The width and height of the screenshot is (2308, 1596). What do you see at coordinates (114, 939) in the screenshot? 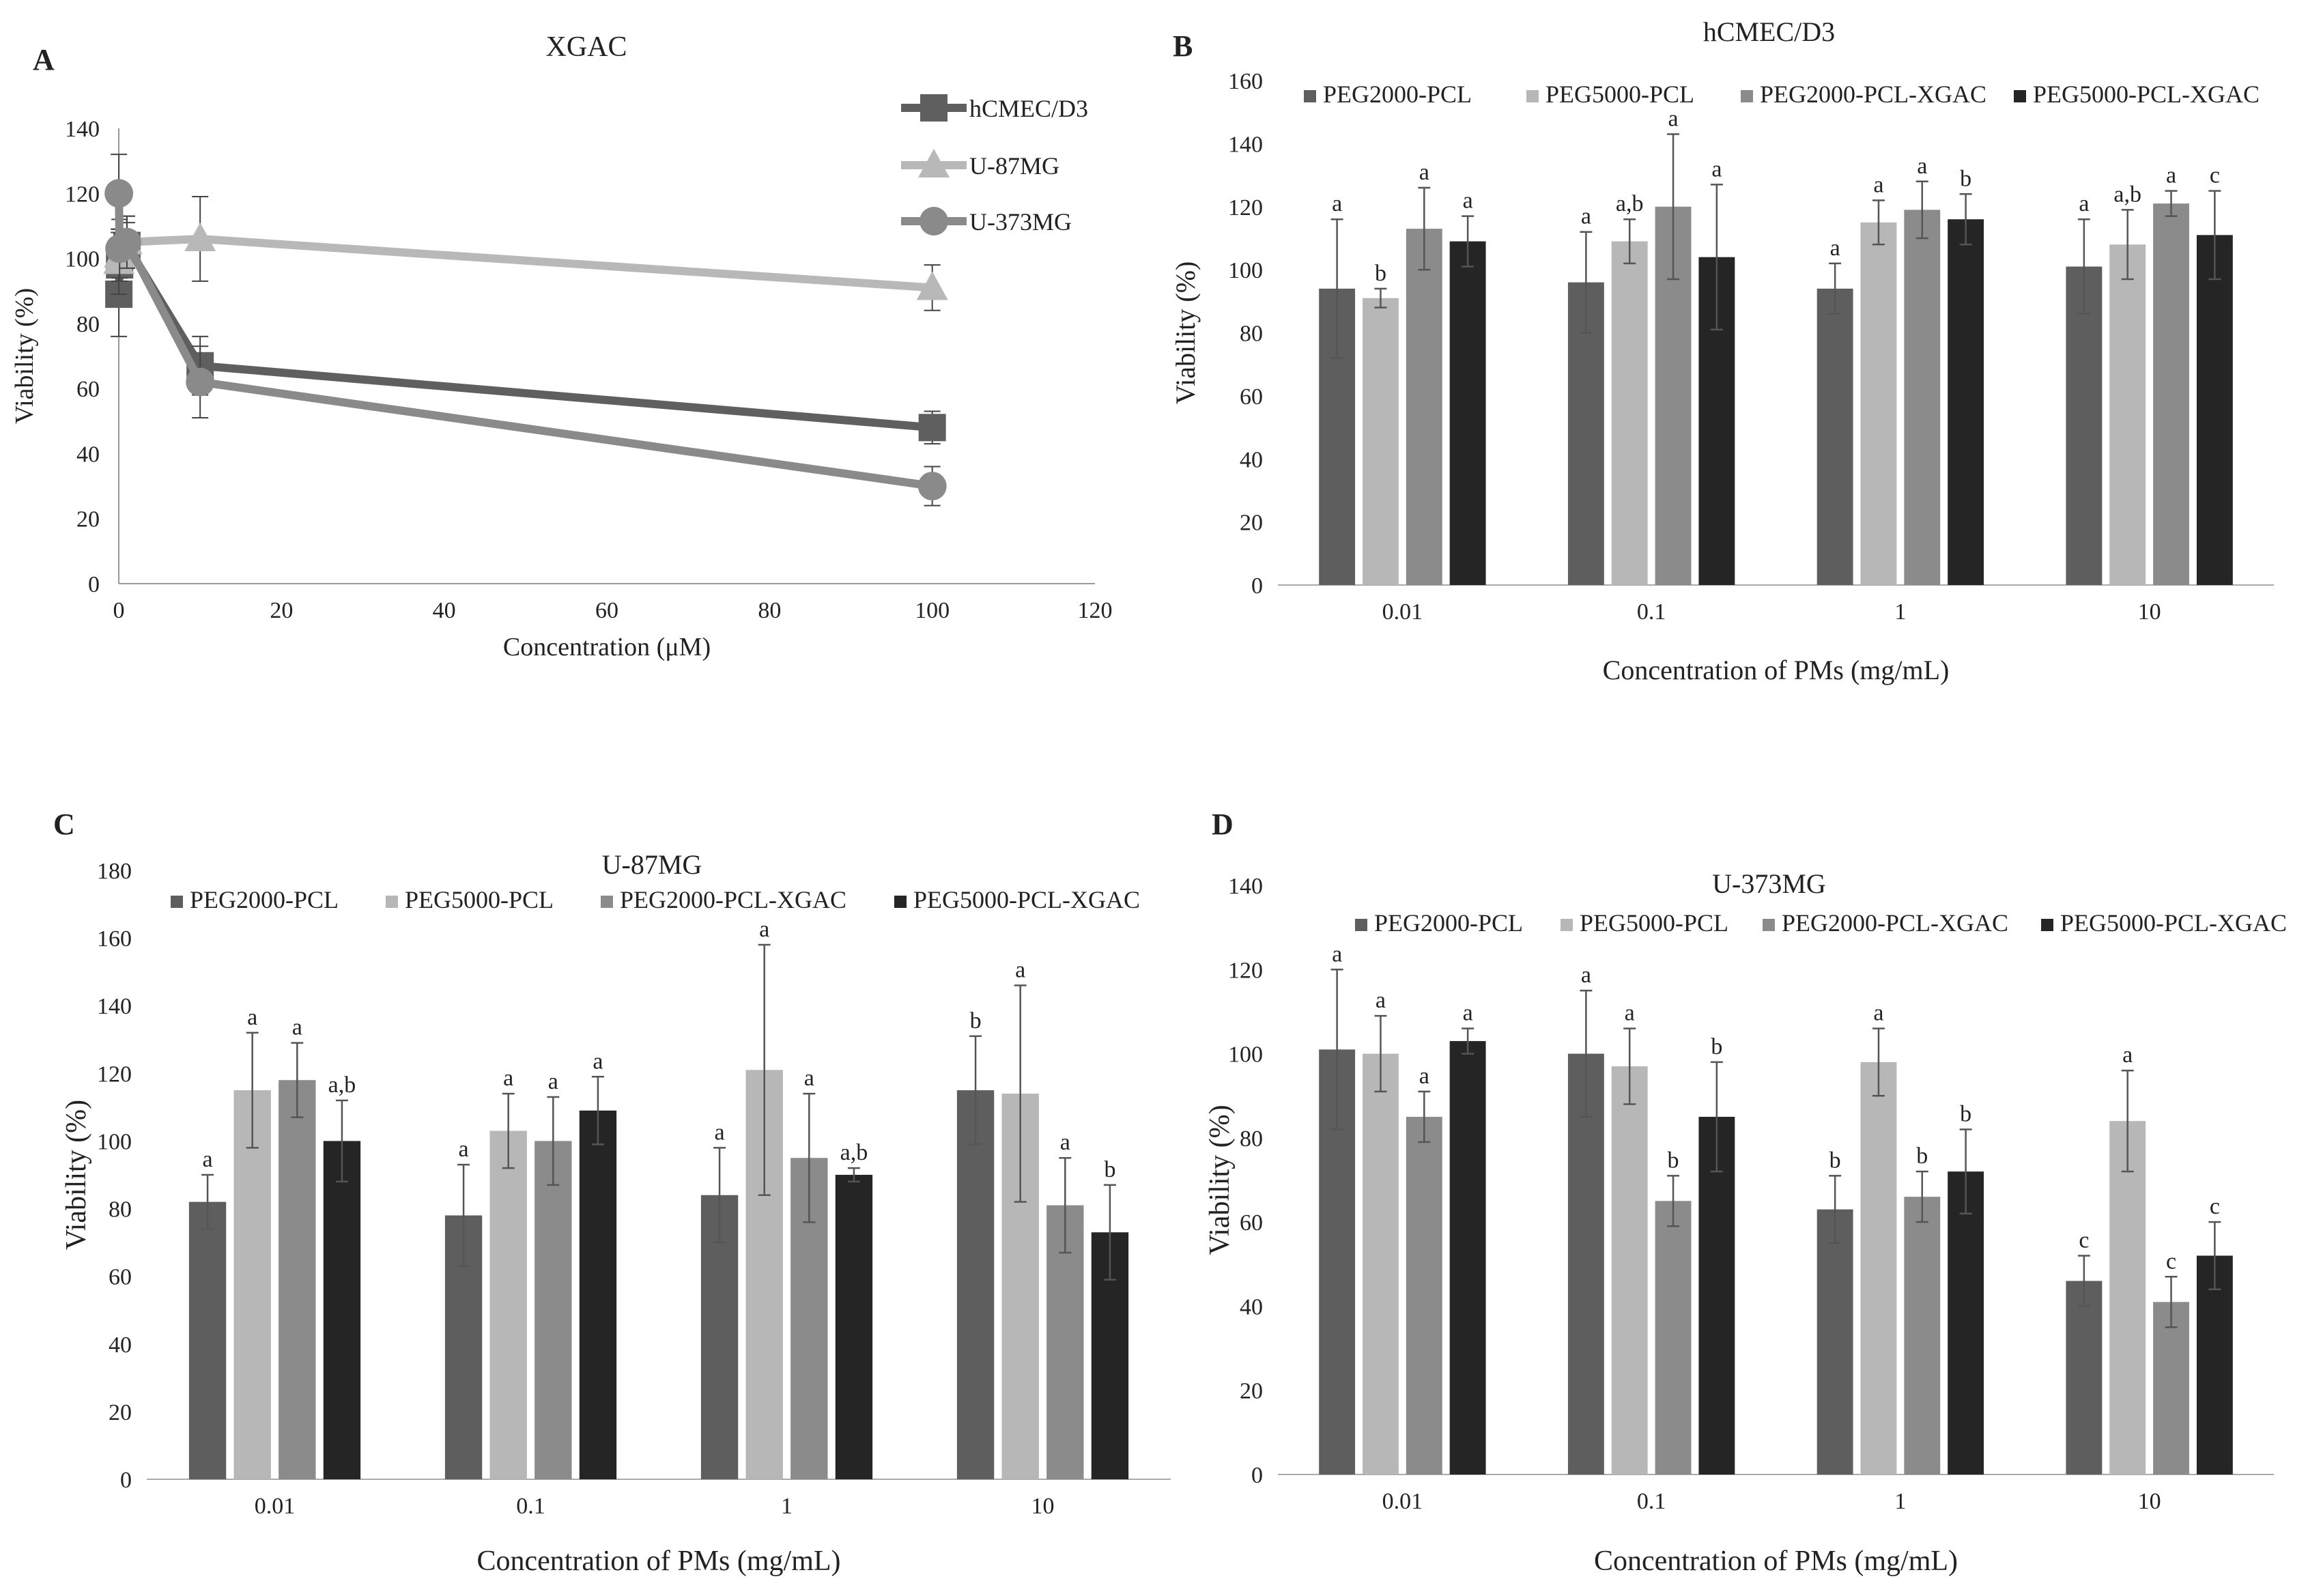
I see `panel-c-y-tick: 160` at bounding box center [114, 939].